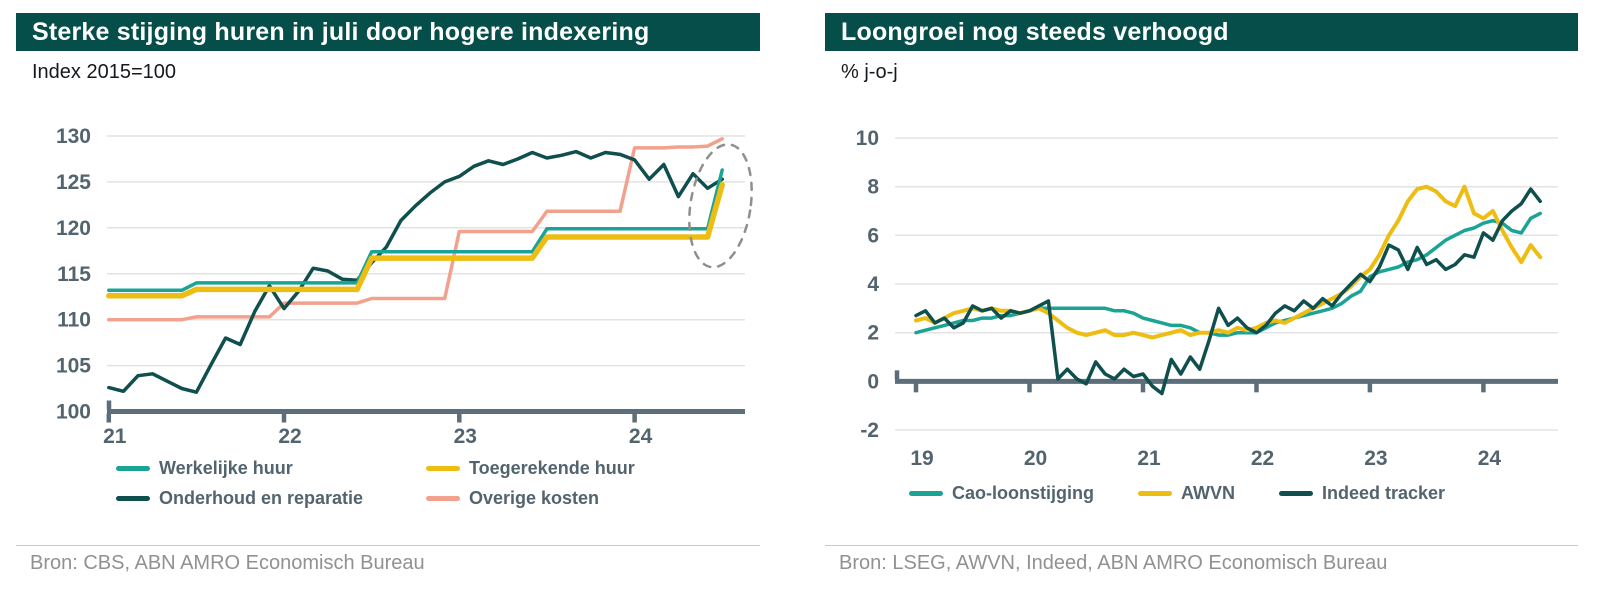  Describe the element at coordinates (1207, 493) in the screenshot. I see `legend-label: AWVN` at that location.